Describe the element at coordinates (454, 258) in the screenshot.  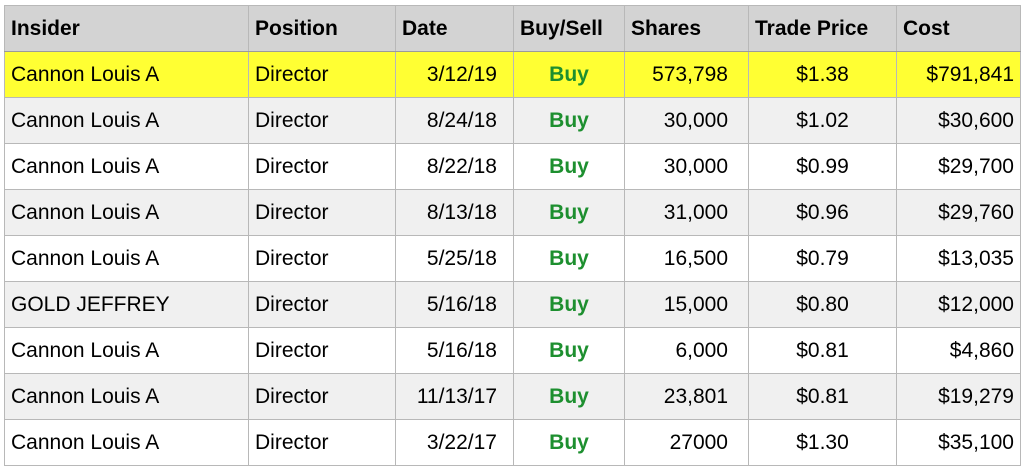
I see `cell-date: 5/25/18` at that location.